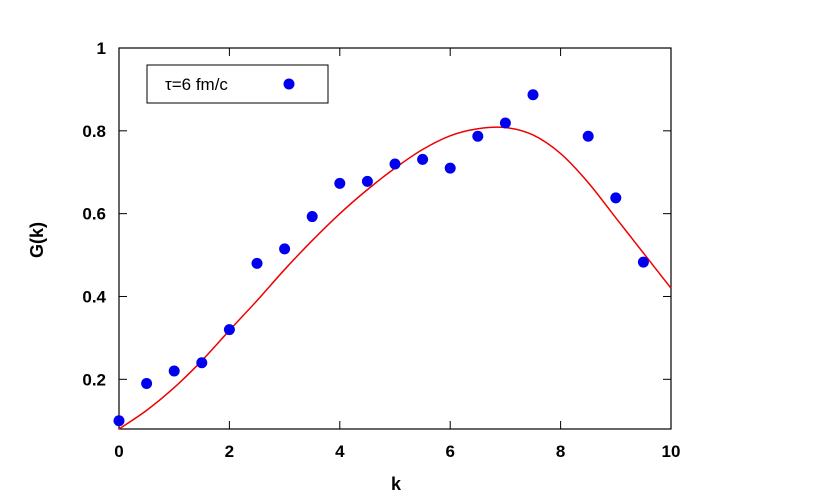 The width and height of the screenshot is (830, 498). I want to click on x-tick-label: 8, so click(560, 451).